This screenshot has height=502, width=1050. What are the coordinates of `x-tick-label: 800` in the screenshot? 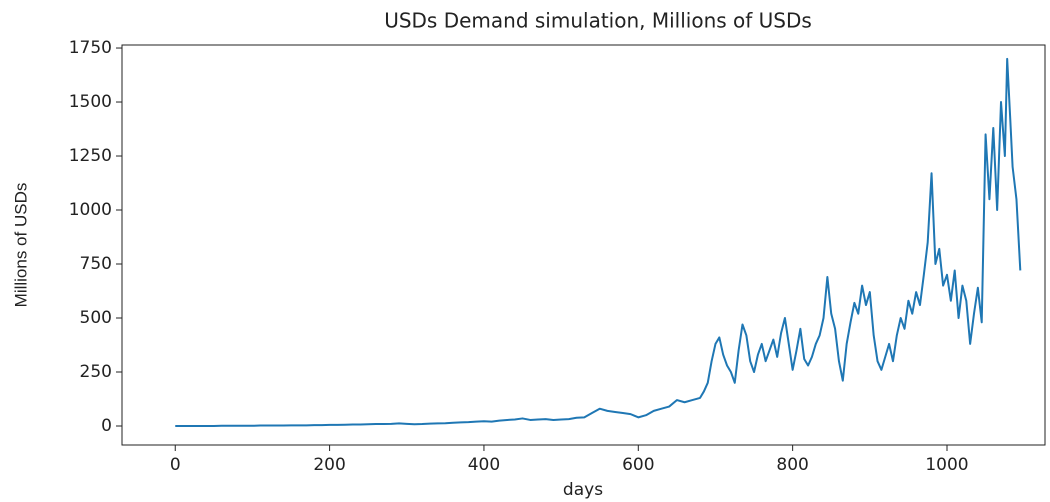 It's located at (792, 465).